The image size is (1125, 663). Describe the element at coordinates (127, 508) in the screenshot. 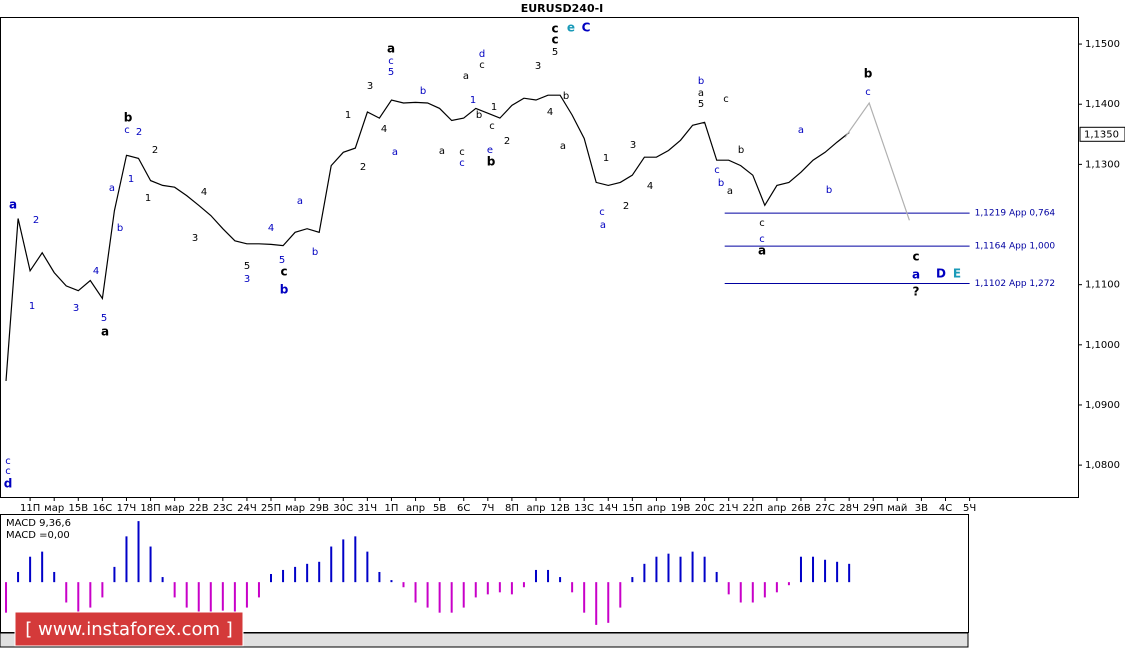

I see `x-tick-label: 17Ч` at that location.